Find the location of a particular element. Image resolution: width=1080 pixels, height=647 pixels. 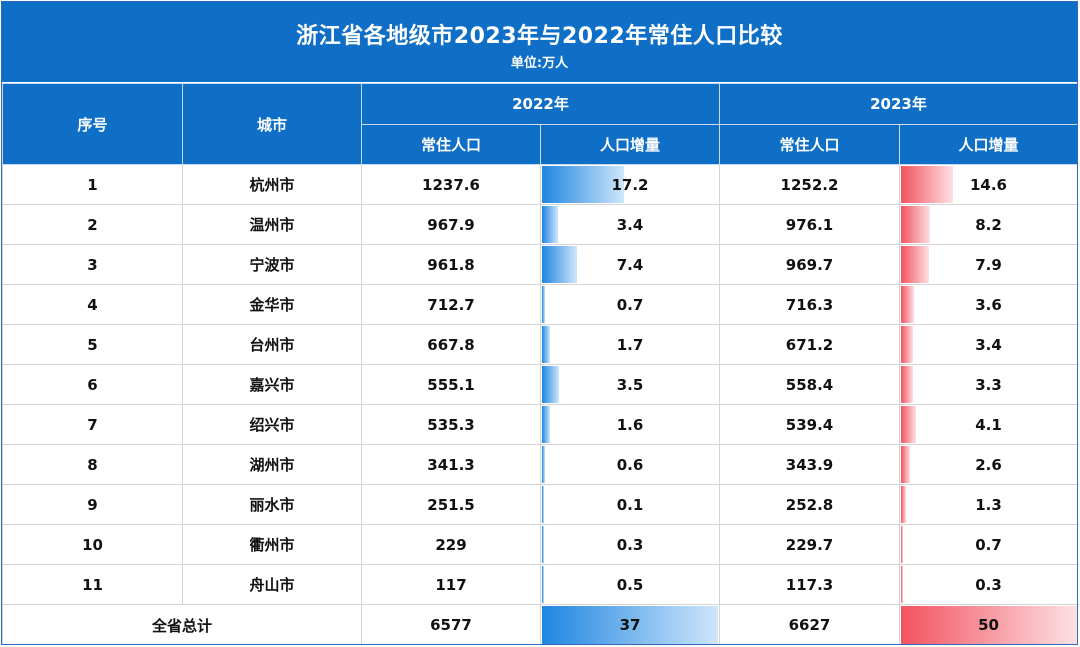

header-year-2023: 2023年 is located at coordinates (898, 104).